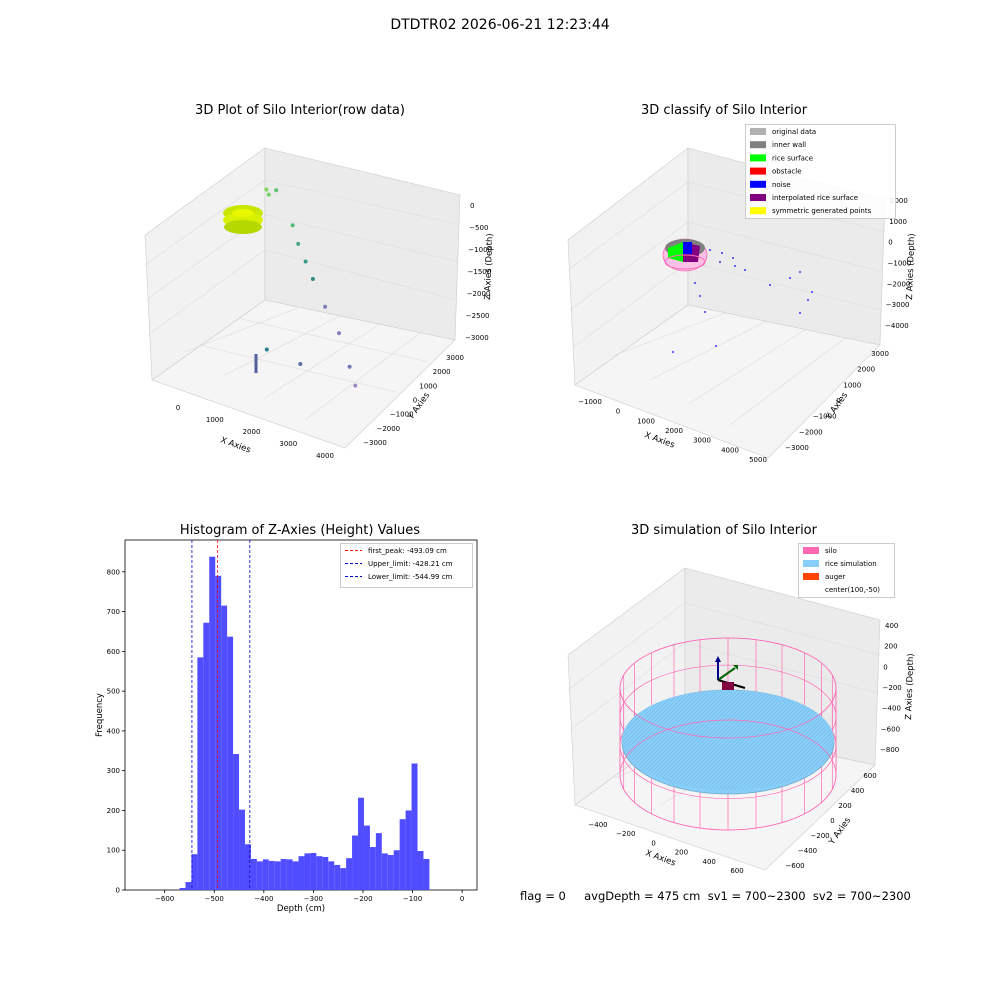  Describe the element at coordinates (866, 370) in the screenshot. I see `y-tick-label: 2000` at that location.